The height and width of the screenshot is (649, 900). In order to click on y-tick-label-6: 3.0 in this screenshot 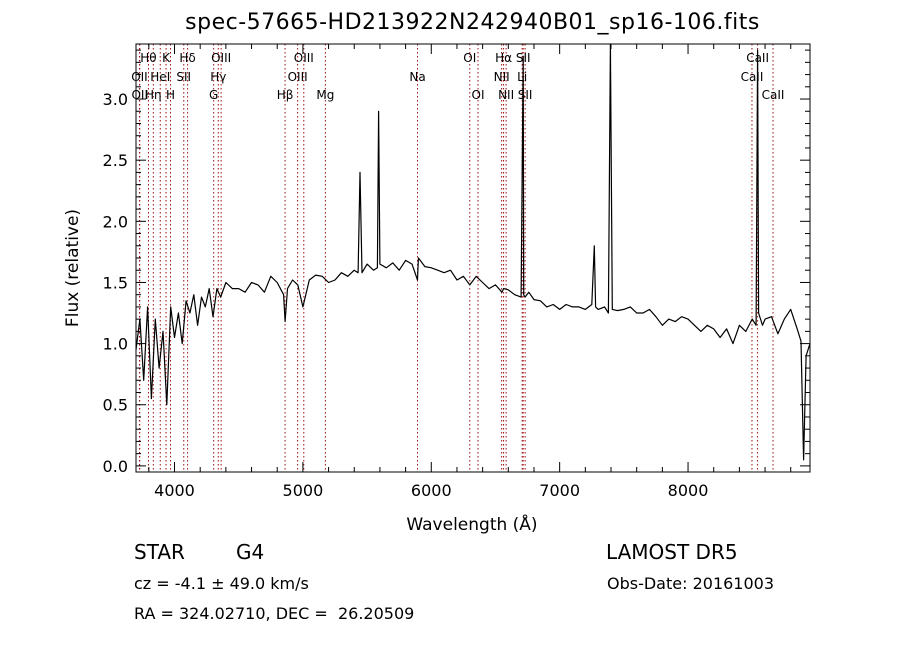, I will do `click(115, 99)`.